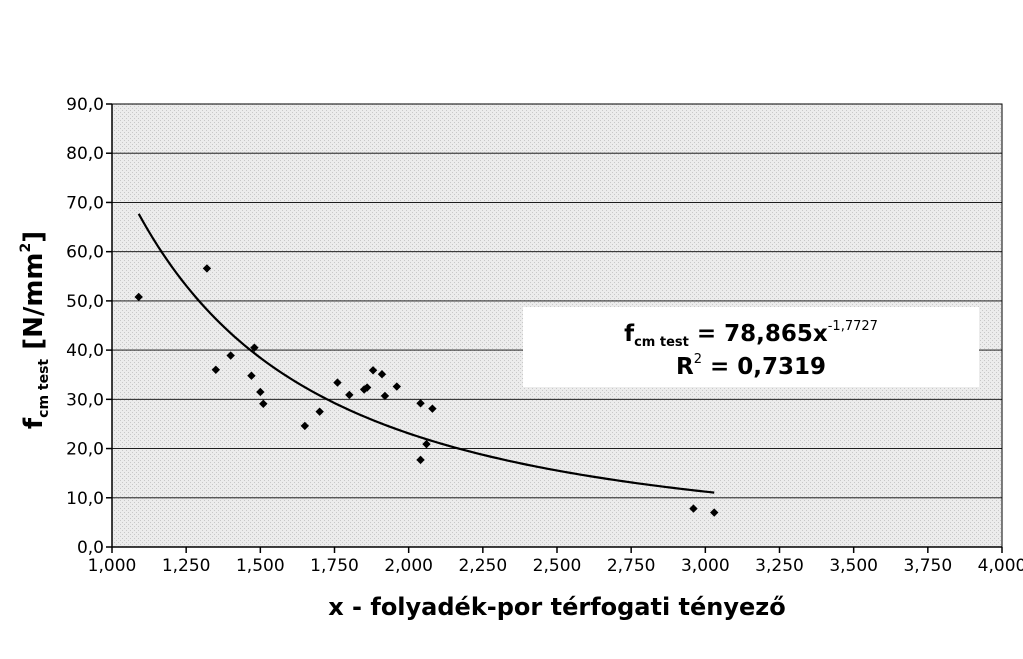  What do you see at coordinates (853, 566) in the screenshot?
I see `x-tick-label: 3,500` at bounding box center [853, 566].